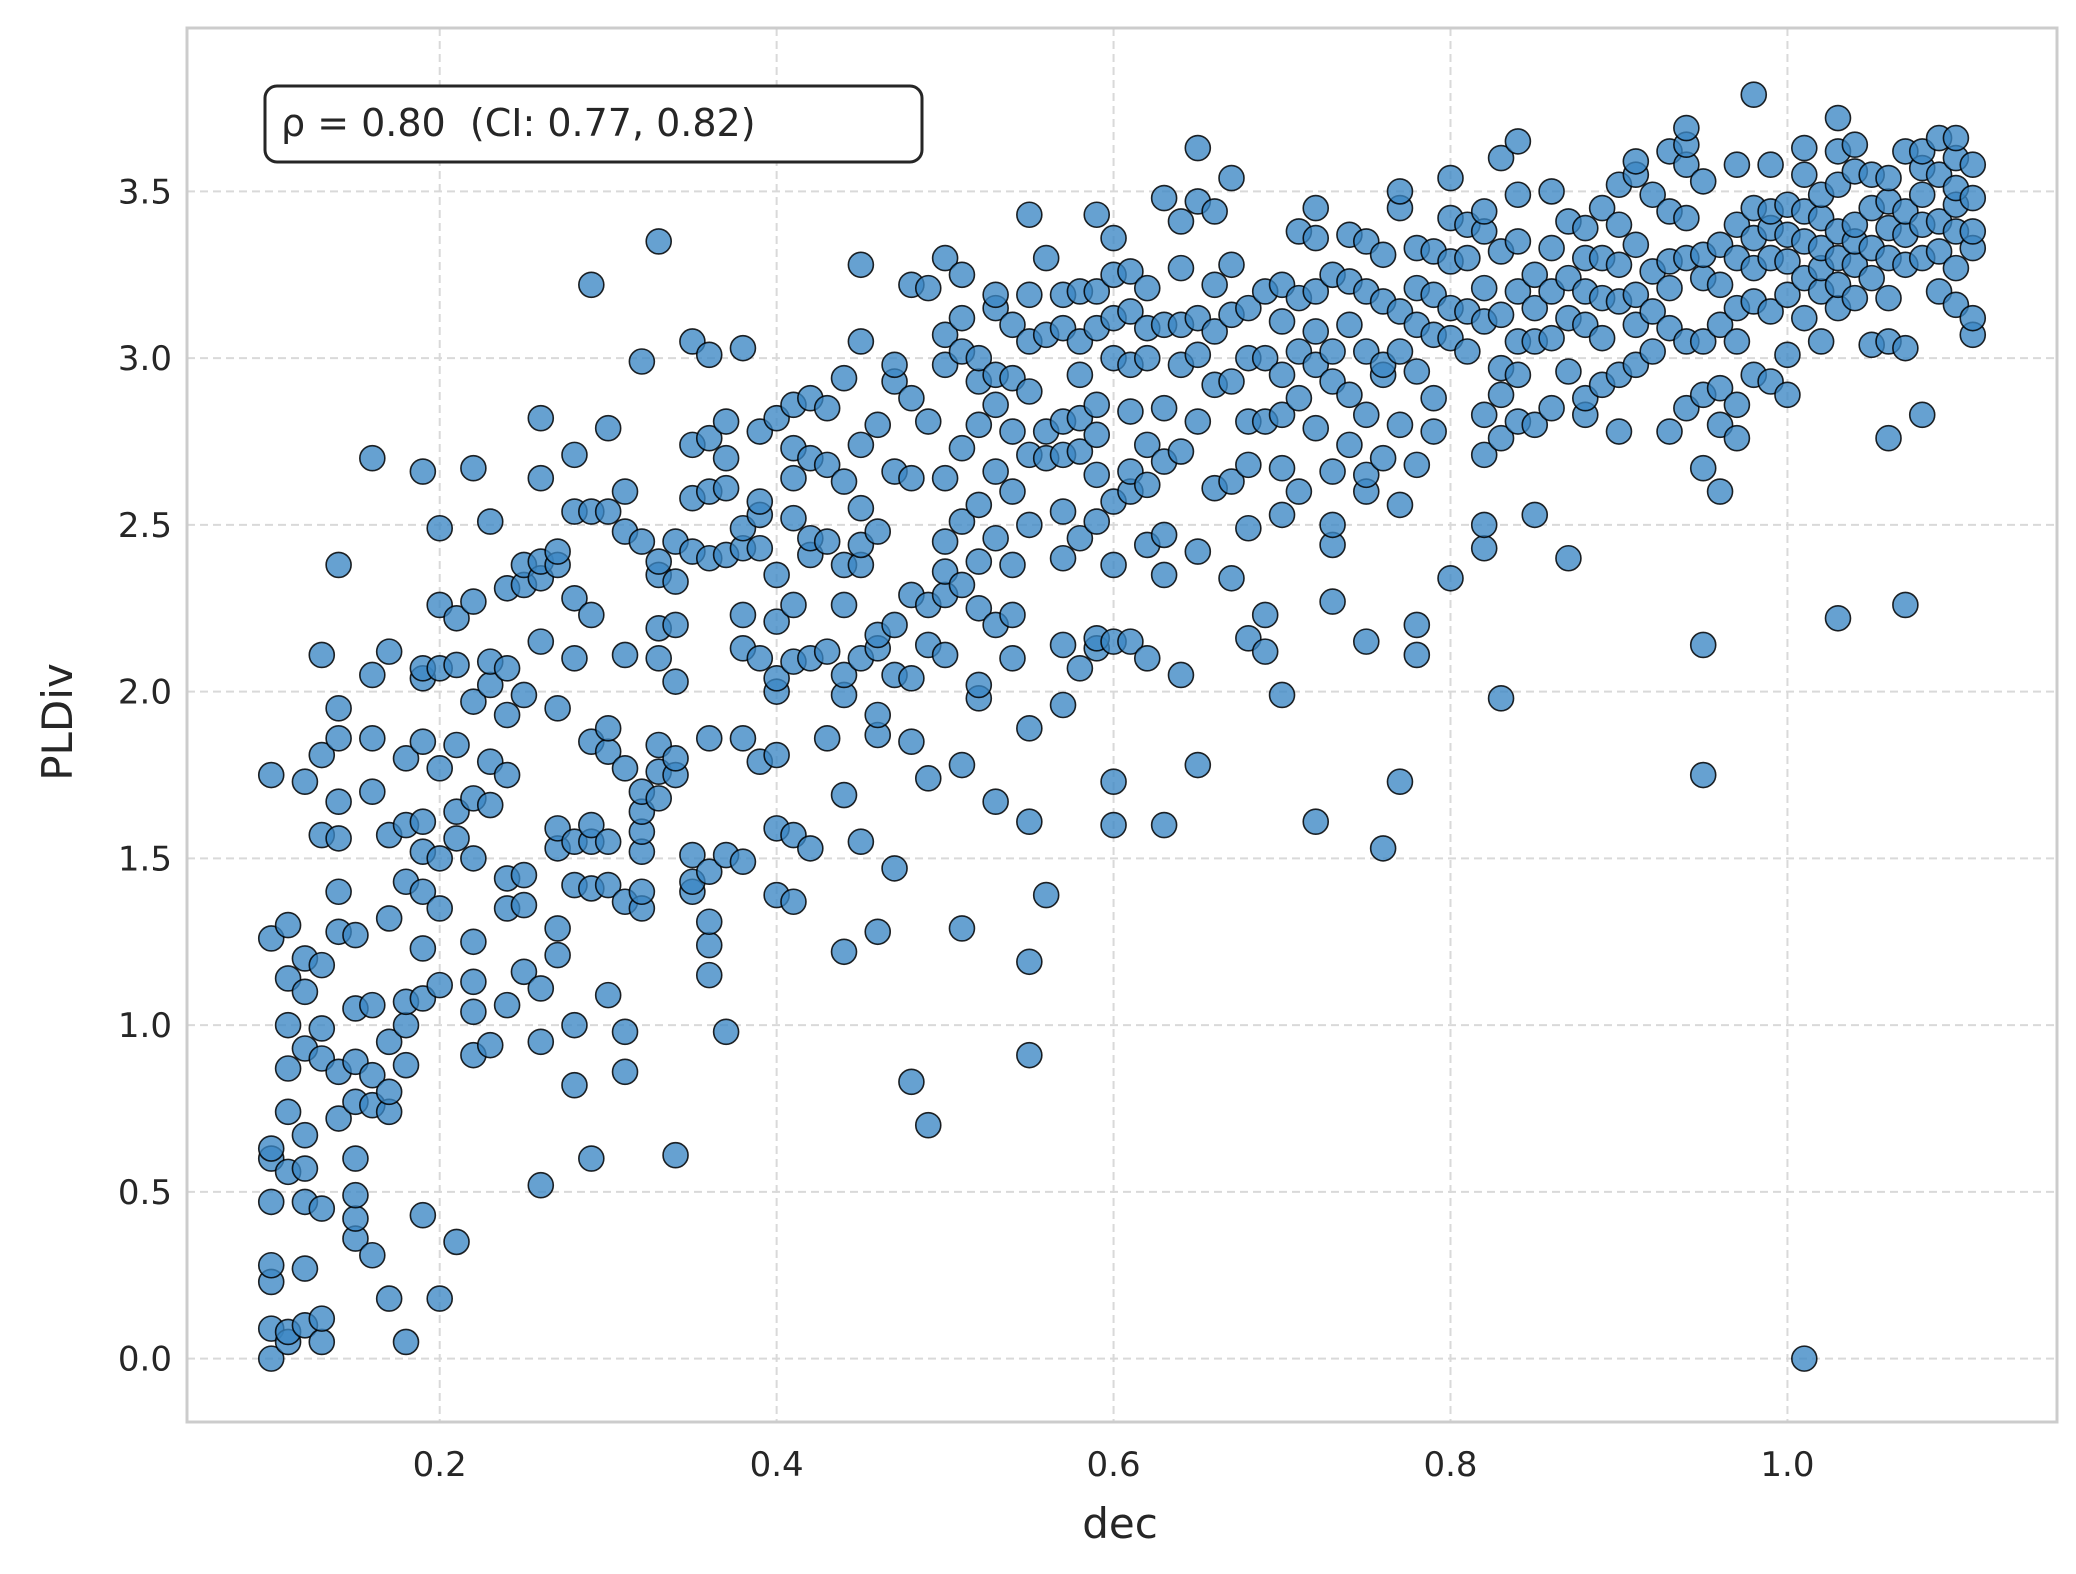 The image size is (2076, 1574). What do you see at coordinates (518, 123) in the screenshot?
I see `correlation-annotation: ρ = 0.80 (CI: 0.77, 0.82)` at bounding box center [518, 123].